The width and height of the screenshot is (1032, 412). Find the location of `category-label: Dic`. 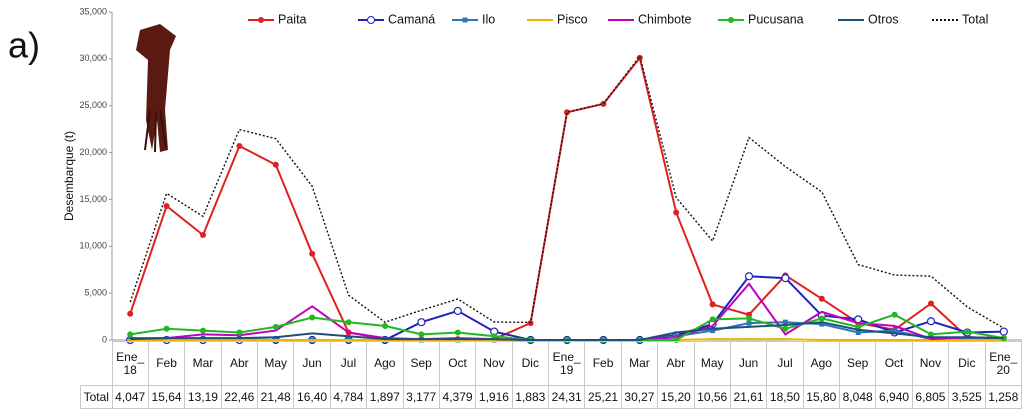

category-label: Dic is located at coordinates (967, 363).